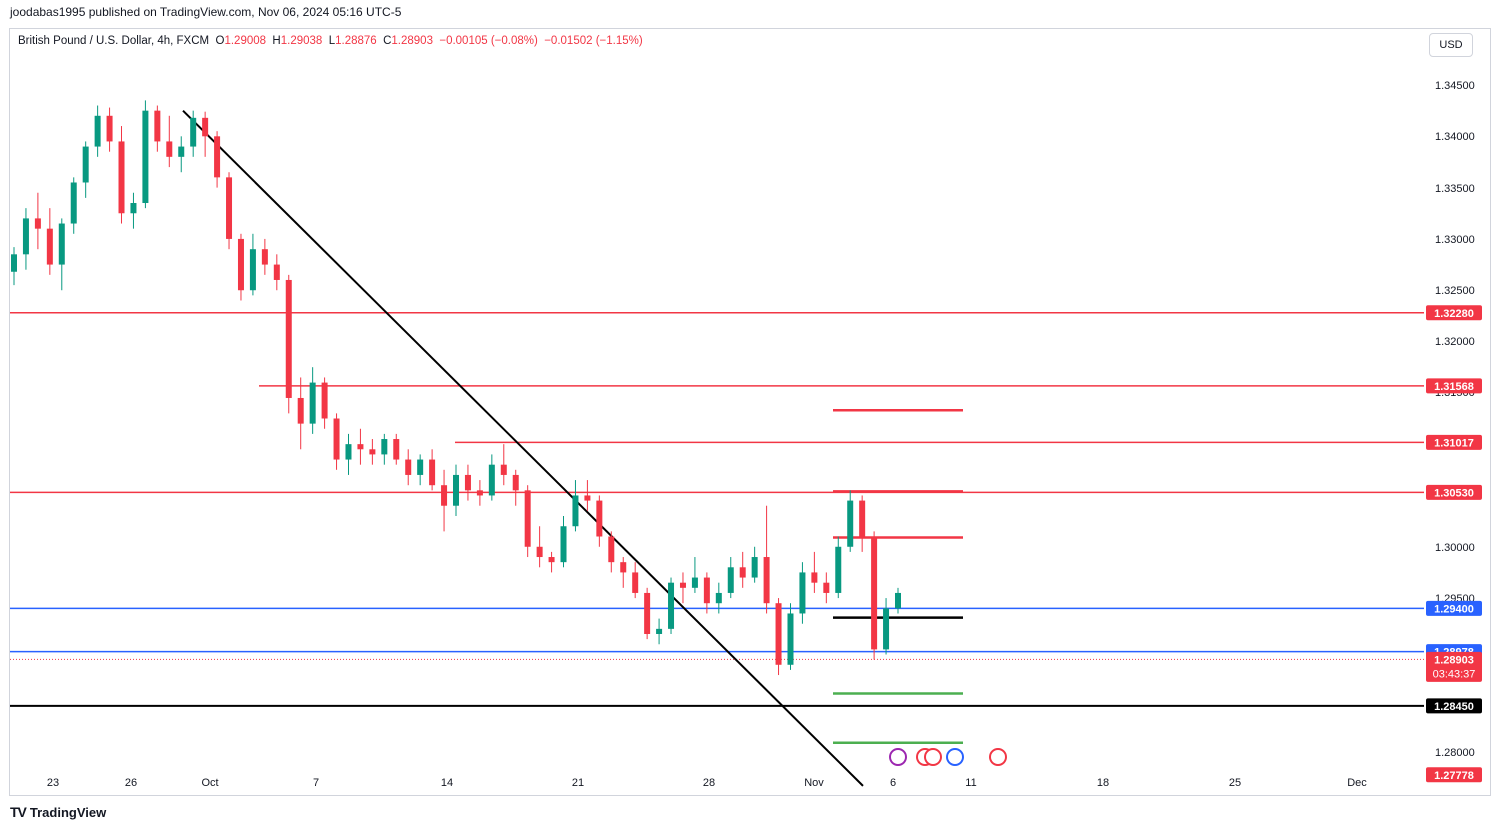 The height and width of the screenshot is (831, 1500). What do you see at coordinates (1454, 387) in the screenshot?
I see `price-level-label: 1.31568` at bounding box center [1454, 387].